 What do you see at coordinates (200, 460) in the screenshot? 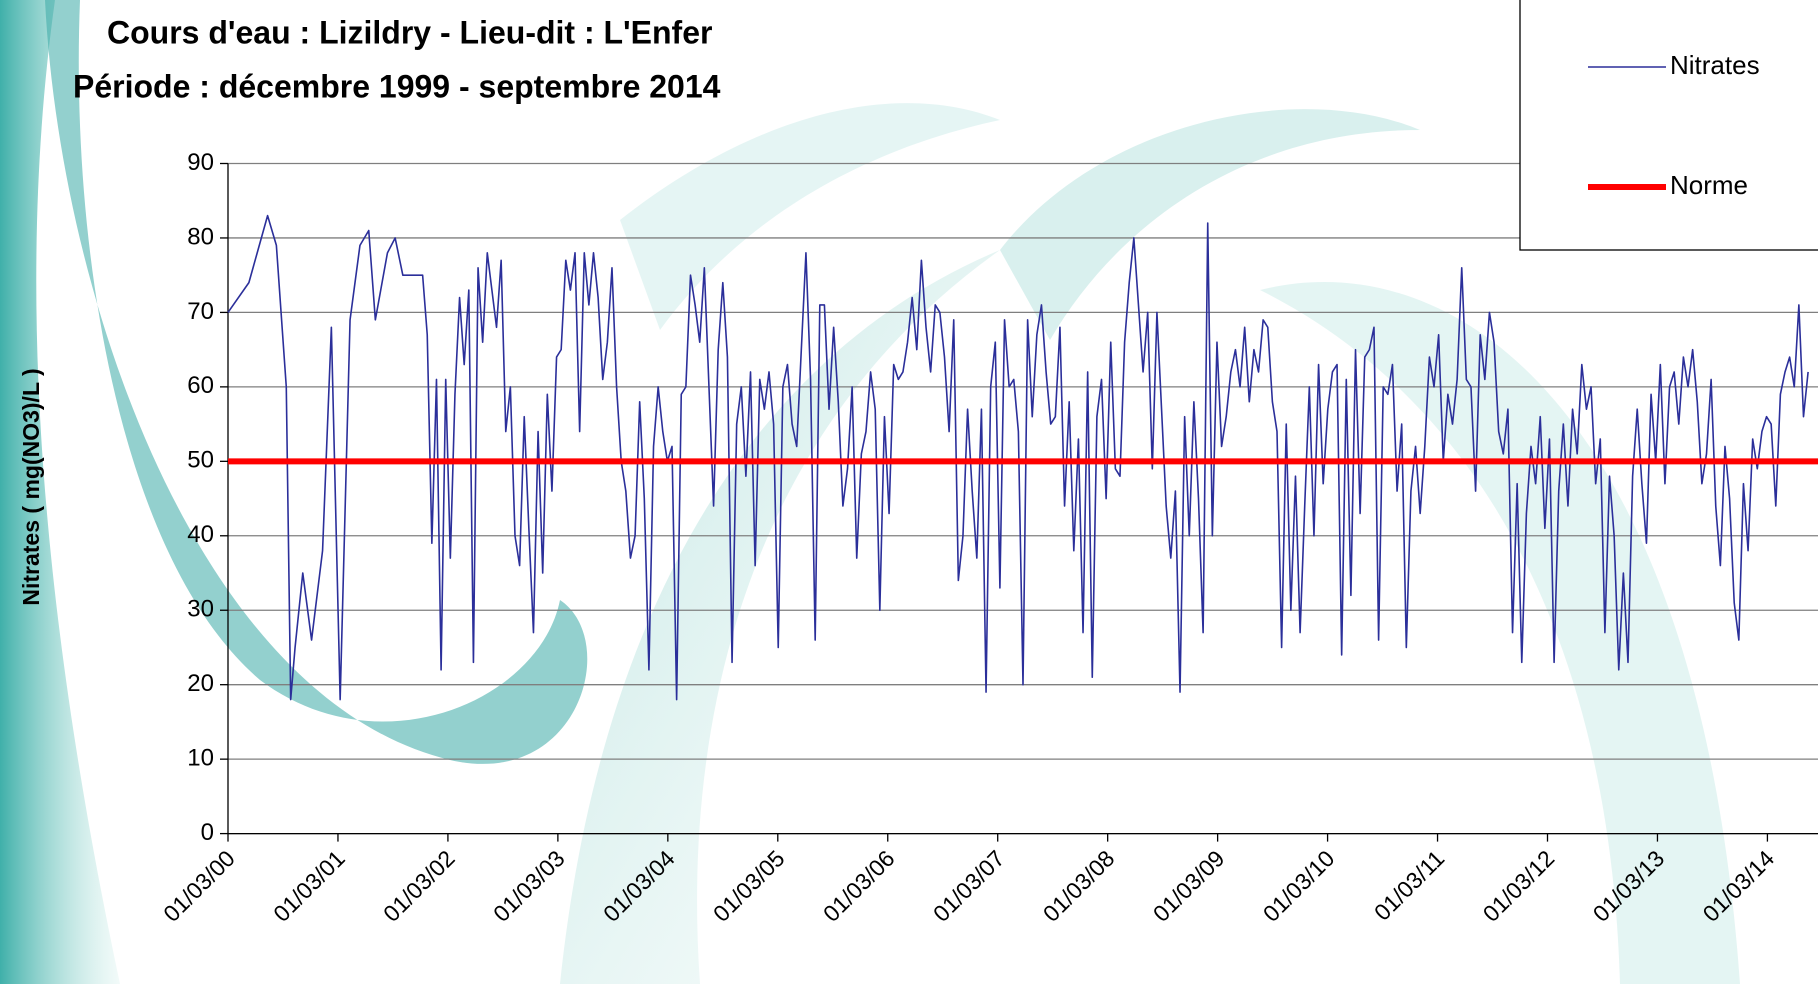
I see `y-tick-label: 50` at bounding box center [200, 460].